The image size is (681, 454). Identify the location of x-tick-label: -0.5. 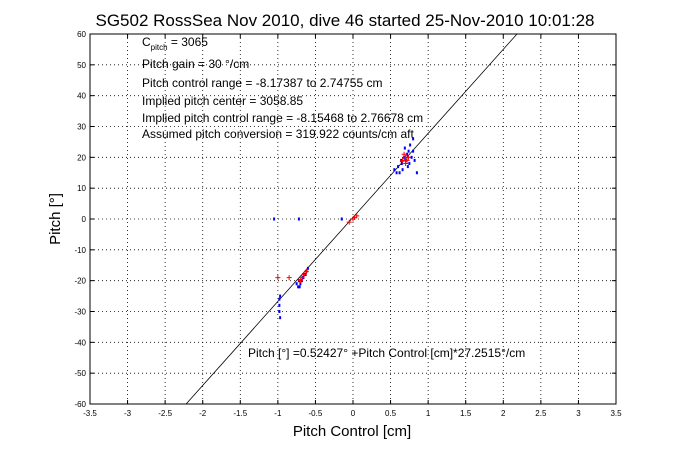
(316, 413).